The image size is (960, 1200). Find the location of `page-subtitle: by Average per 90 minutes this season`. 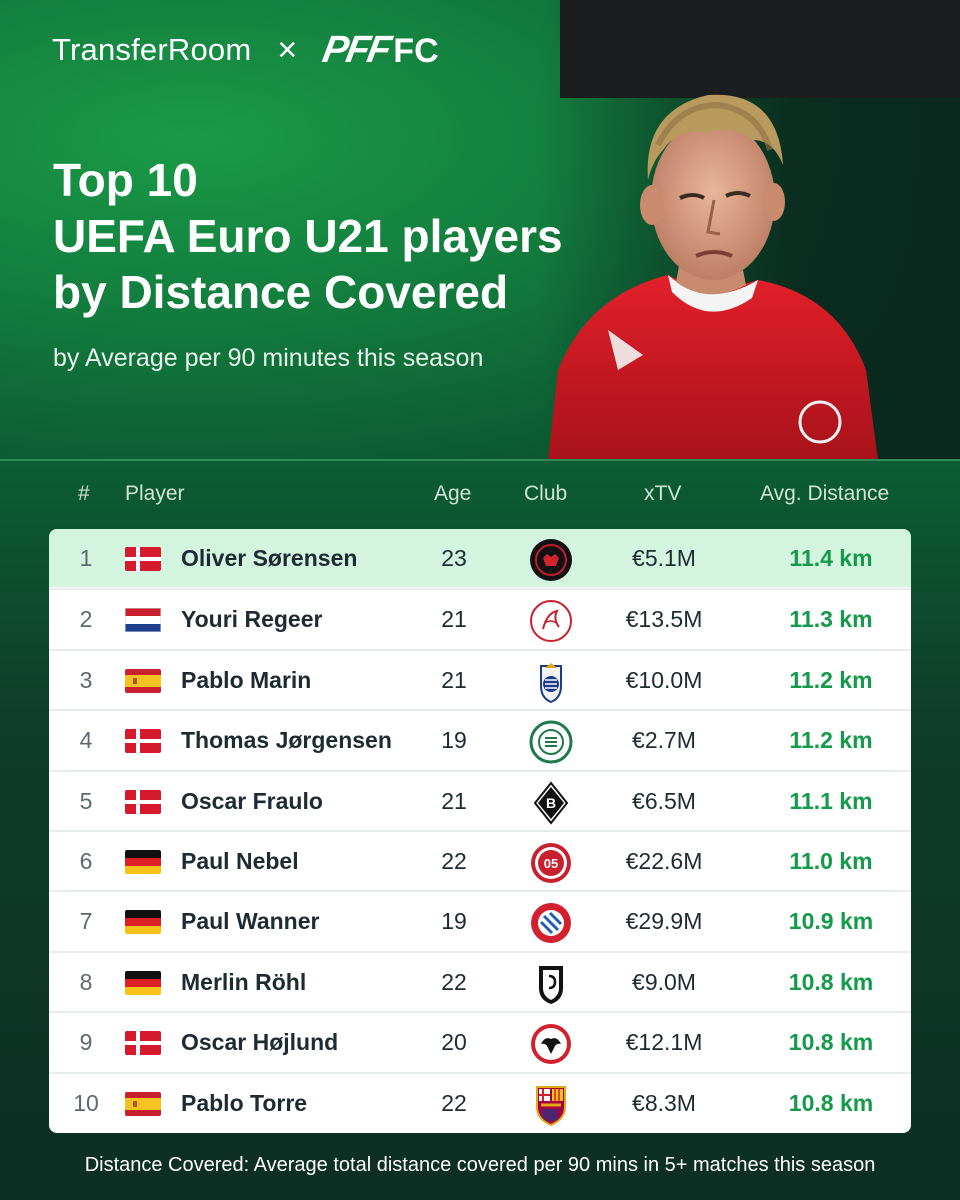

page-subtitle: by Average per 90 minutes this season is located at coordinates (268, 358).